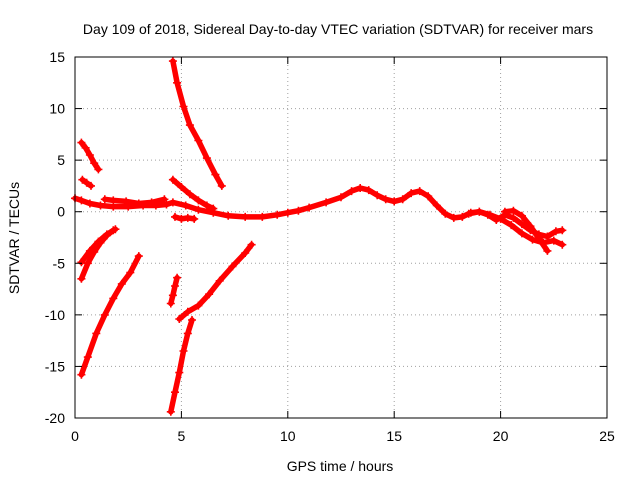  I want to click on x-tick-label: 25, so click(607, 436).